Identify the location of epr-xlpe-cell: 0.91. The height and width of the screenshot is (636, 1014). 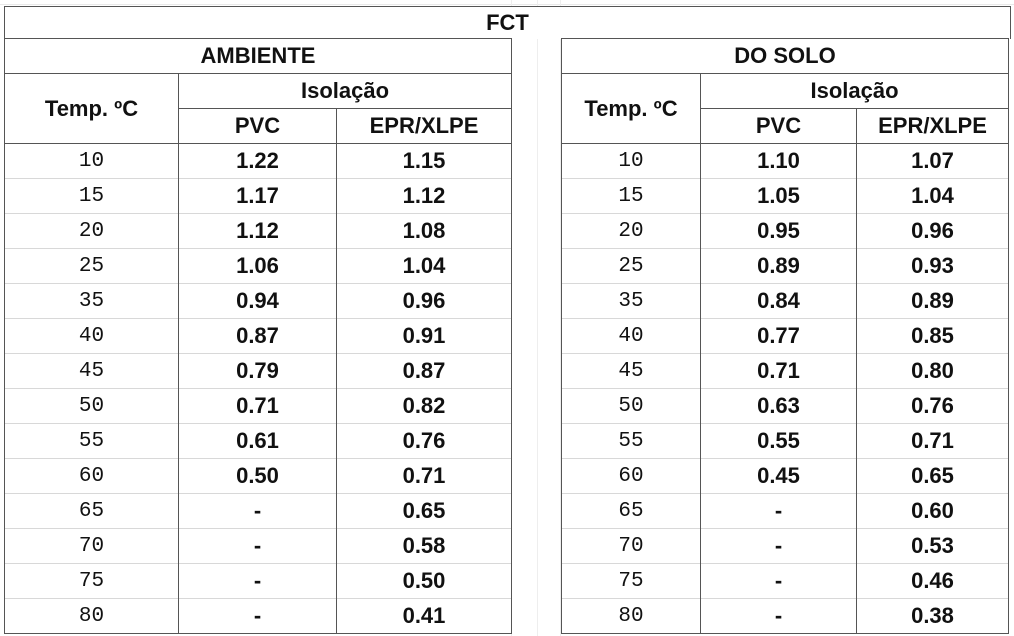
(424, 336).